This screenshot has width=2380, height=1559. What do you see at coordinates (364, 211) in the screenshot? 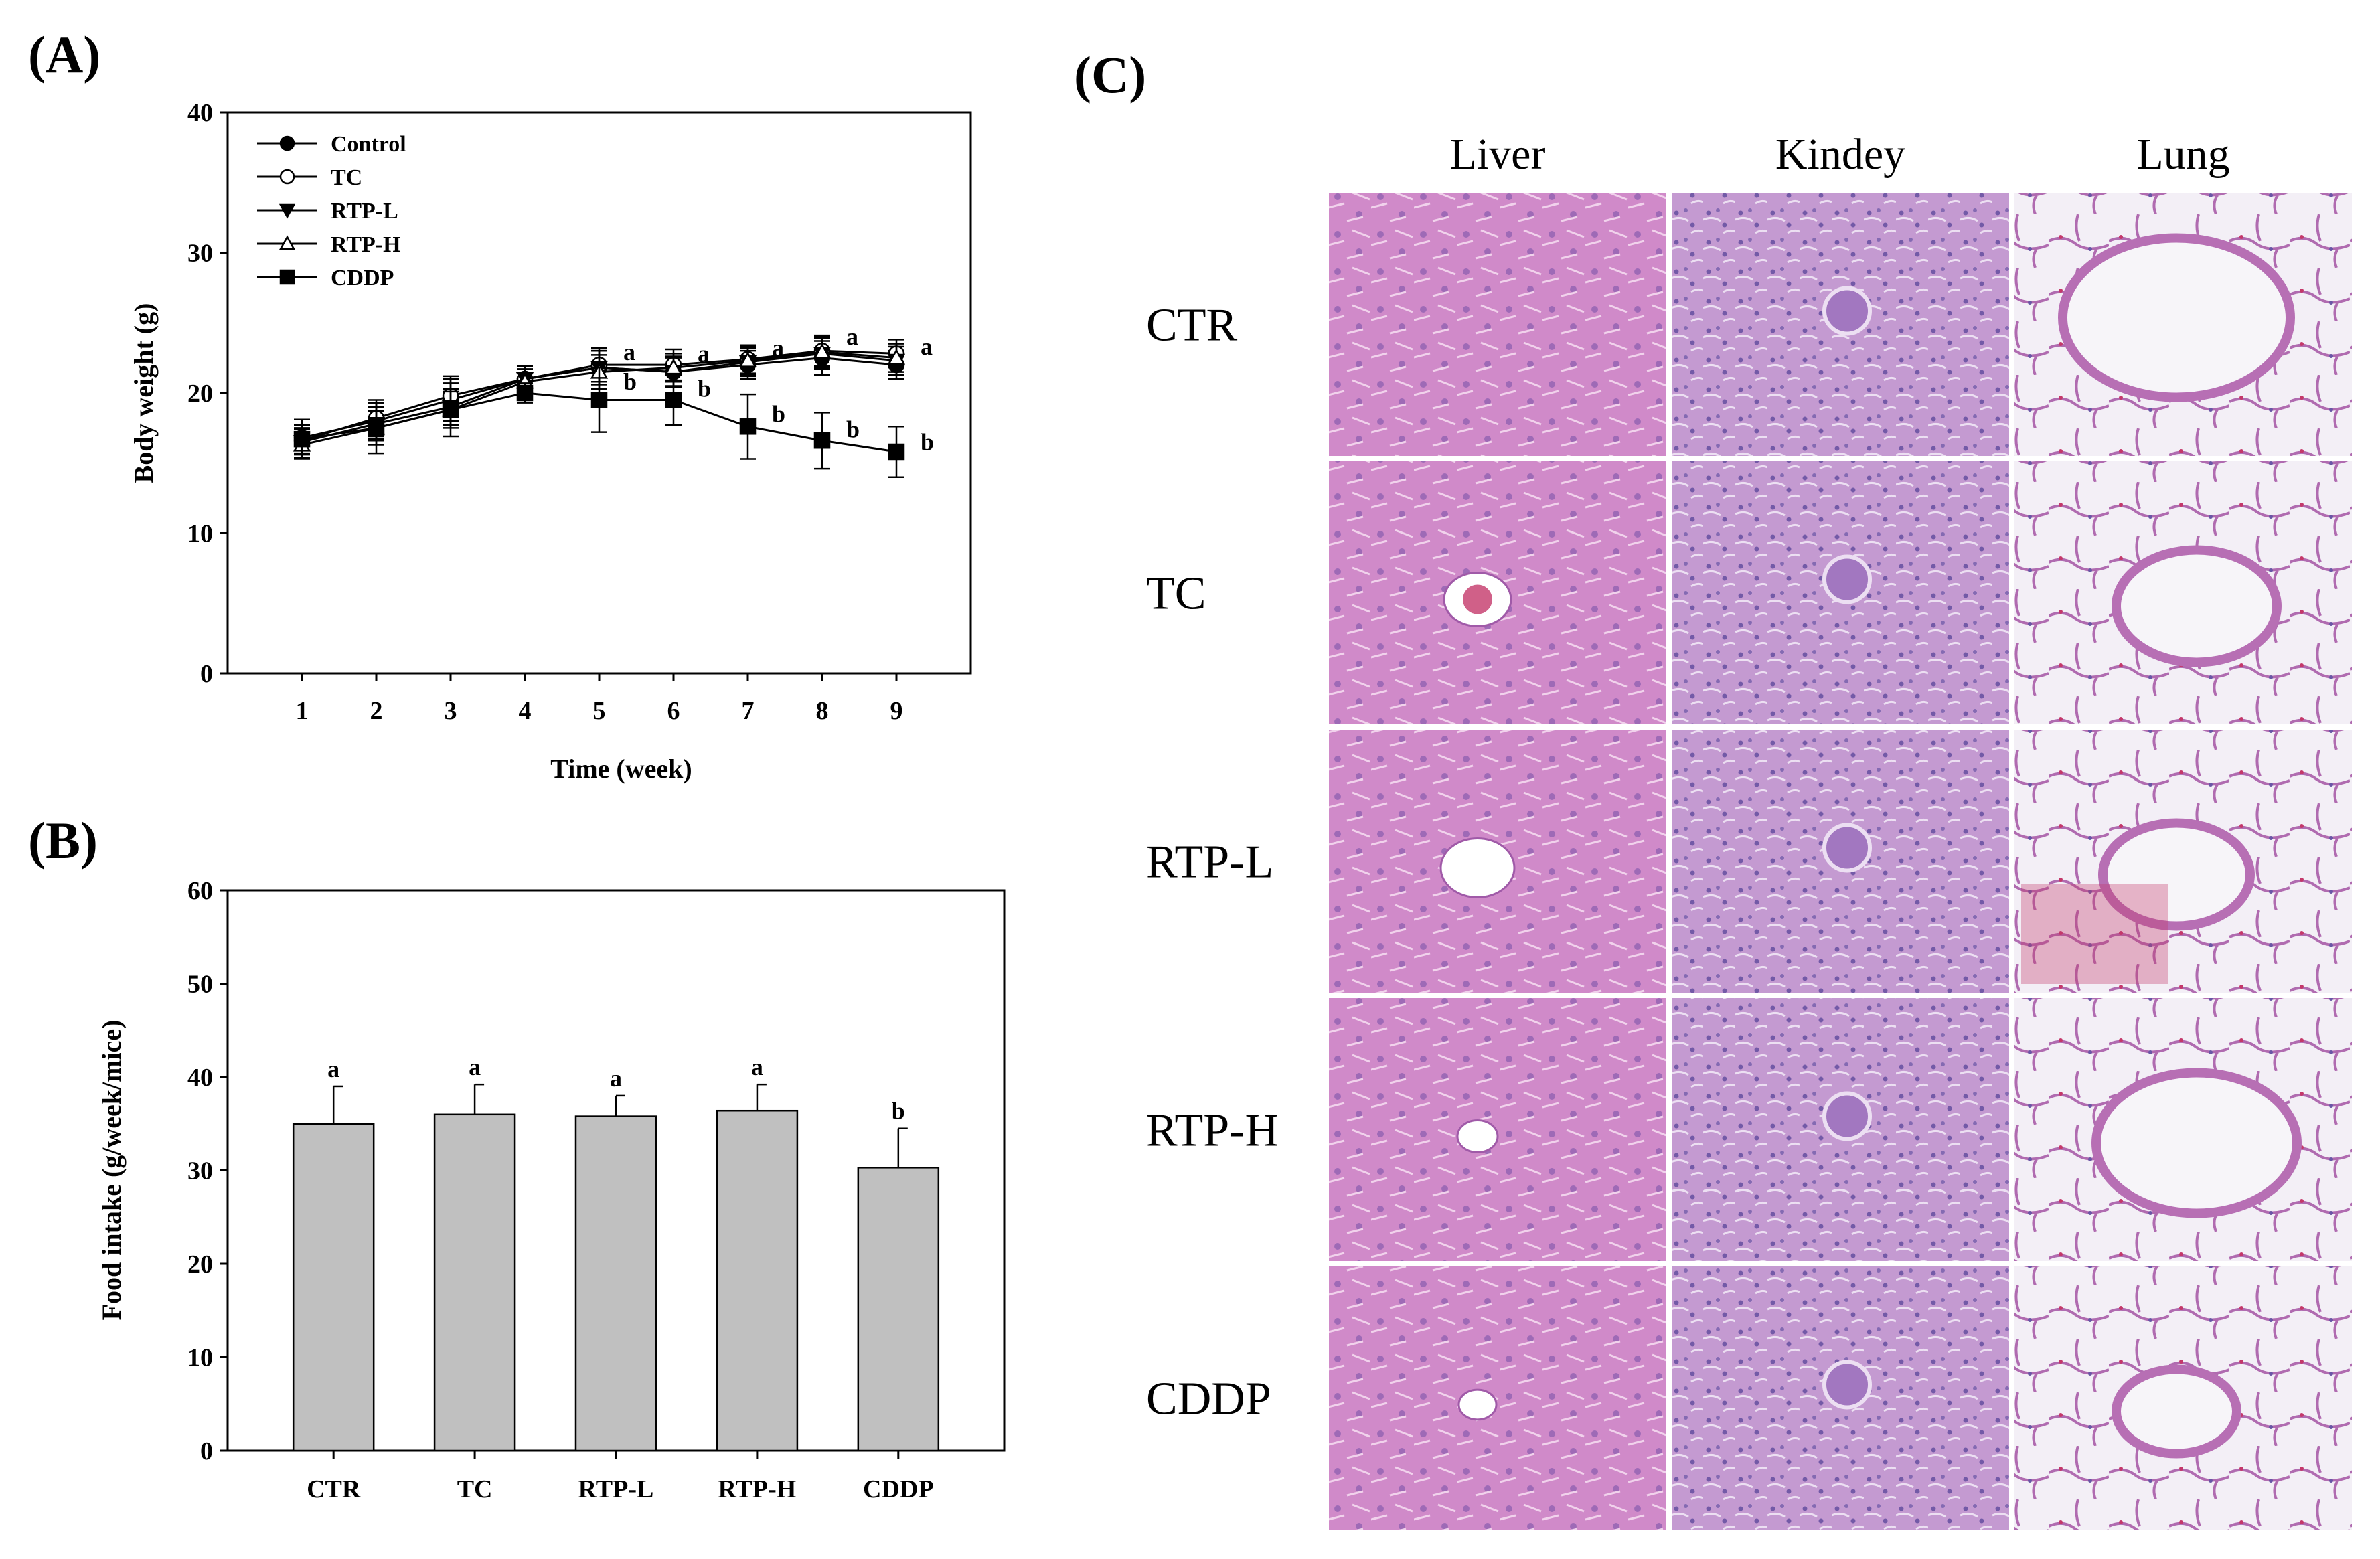
I see `legend-label: RTP-L` at bounding box center [364, 211].